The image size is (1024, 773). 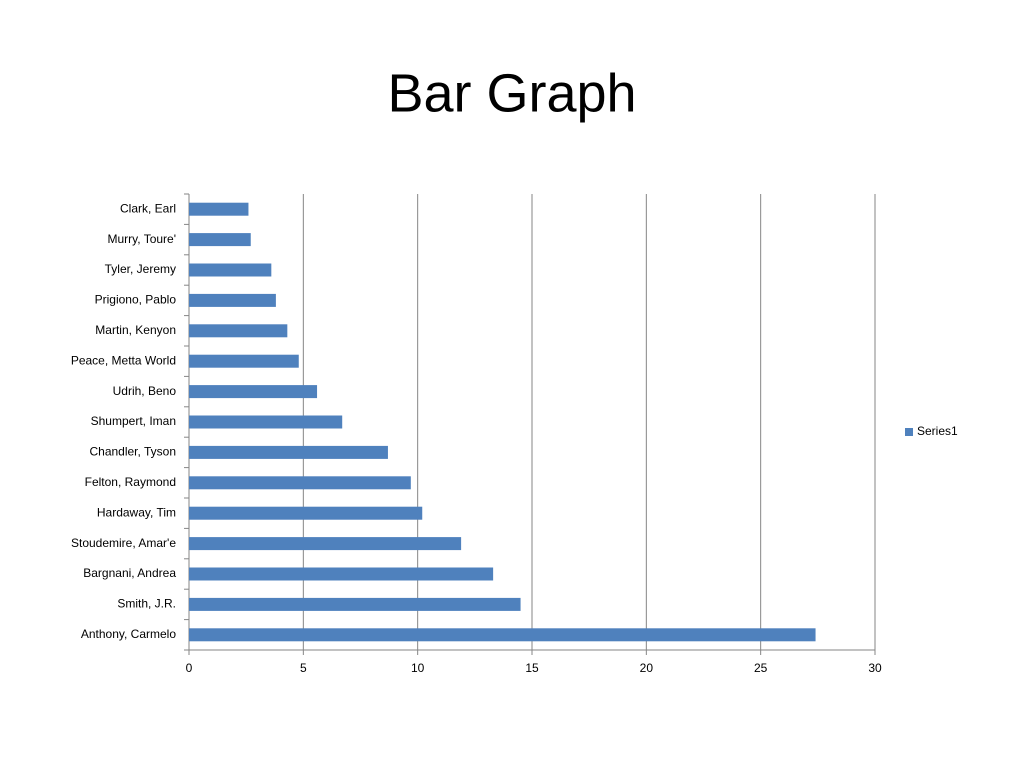 I want to click on x-tick-label: 0, so click(x=189, y=668).